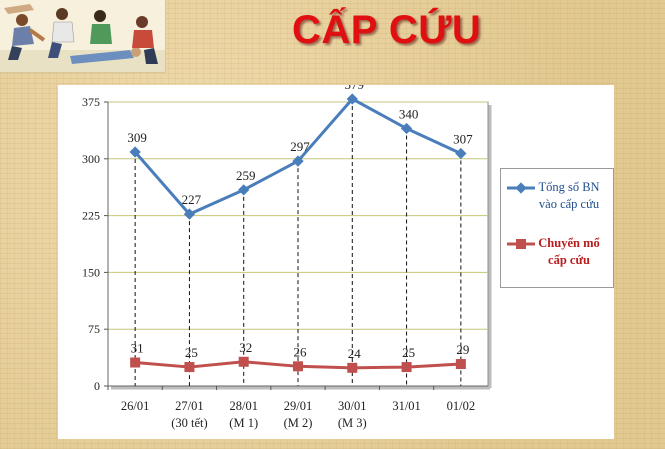 Image resolution: width=665 pixels, height=449 pixels. I want to click on y-tick-label: 375, so click(91, 102).